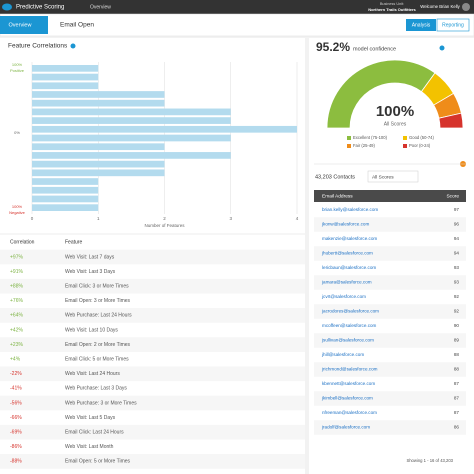 The image size is (474, 474). Describe the element at coordinates (350, 311) in the screenshot. I see `email-link: jacrodores@salesforce.com` at that location.